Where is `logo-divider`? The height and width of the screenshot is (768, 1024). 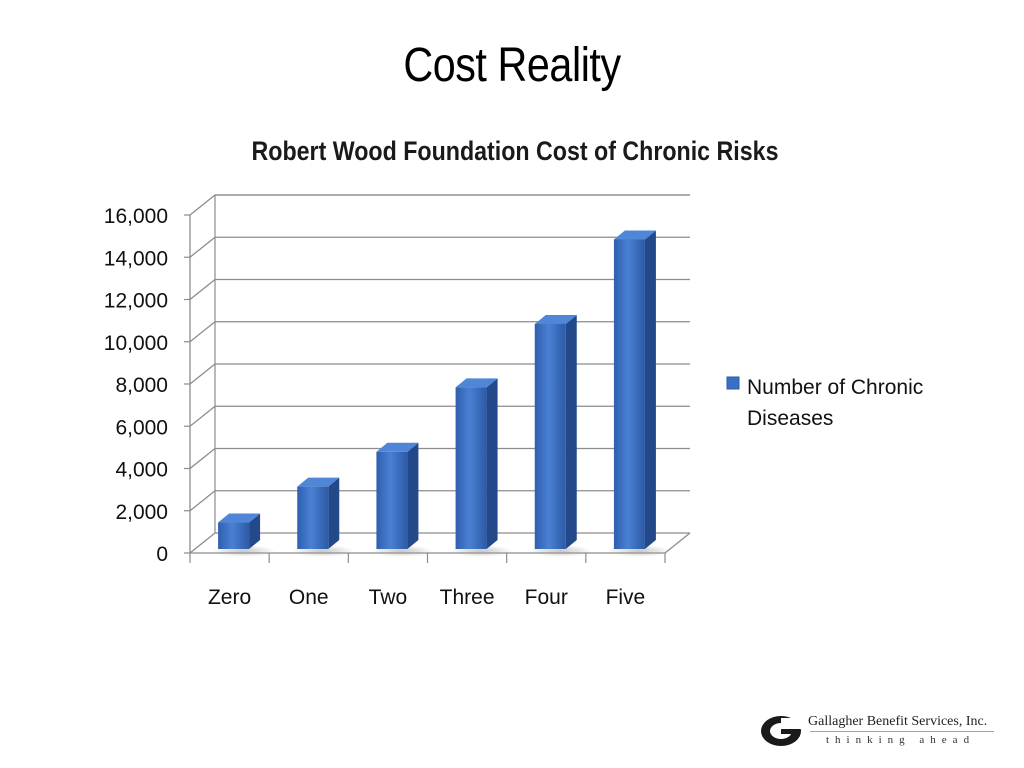 logo-divider is located at coordinates (902, 731).